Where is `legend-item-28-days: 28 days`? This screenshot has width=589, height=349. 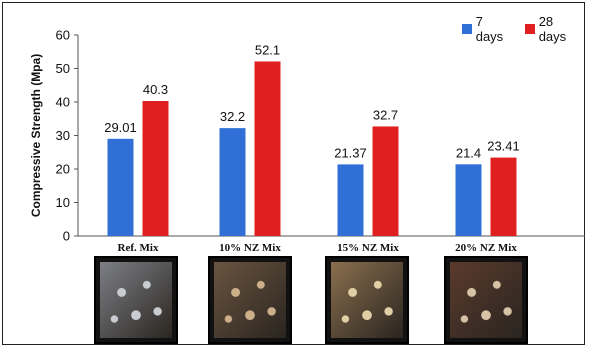 legend-item-28-days: 28 days is located at coordinates (553, 29).